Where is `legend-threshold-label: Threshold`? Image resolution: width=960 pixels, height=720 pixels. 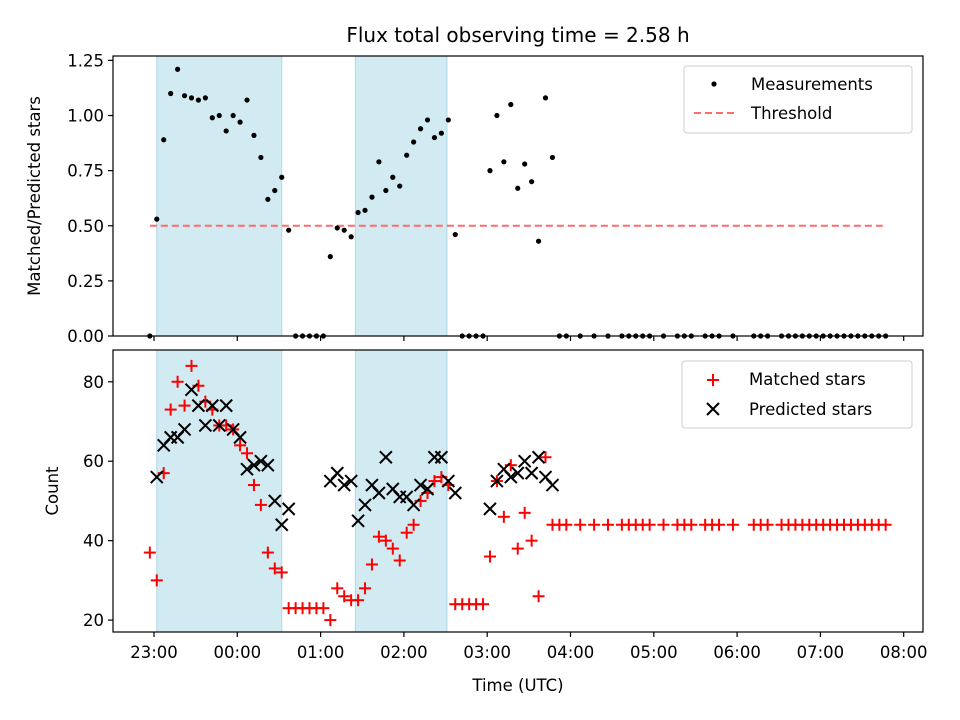 legend-threshold-label: Threshold is located at coordinates (791, 113).